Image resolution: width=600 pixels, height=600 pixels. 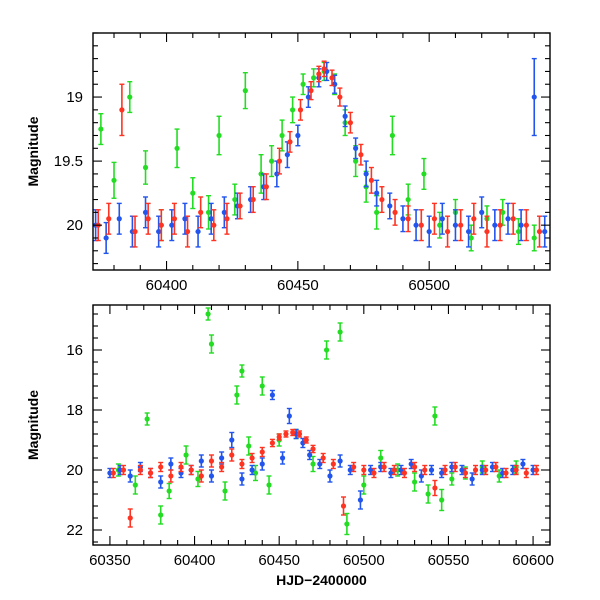 I want to click on x-tick-label: 60400, so click(x=195, y=560).